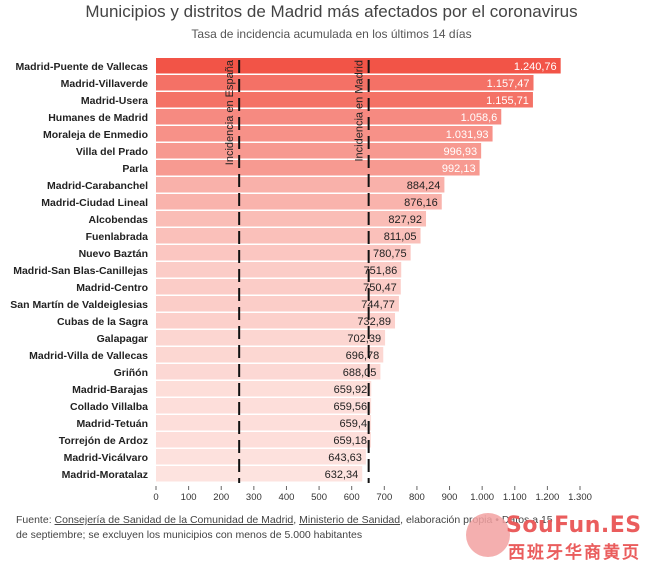 Image resolution: width=663 pixels, height=570 pixels. Describe the element at coordinates (118, 220) in the screenshot. I see `category-label: Alcobendas` at that location.